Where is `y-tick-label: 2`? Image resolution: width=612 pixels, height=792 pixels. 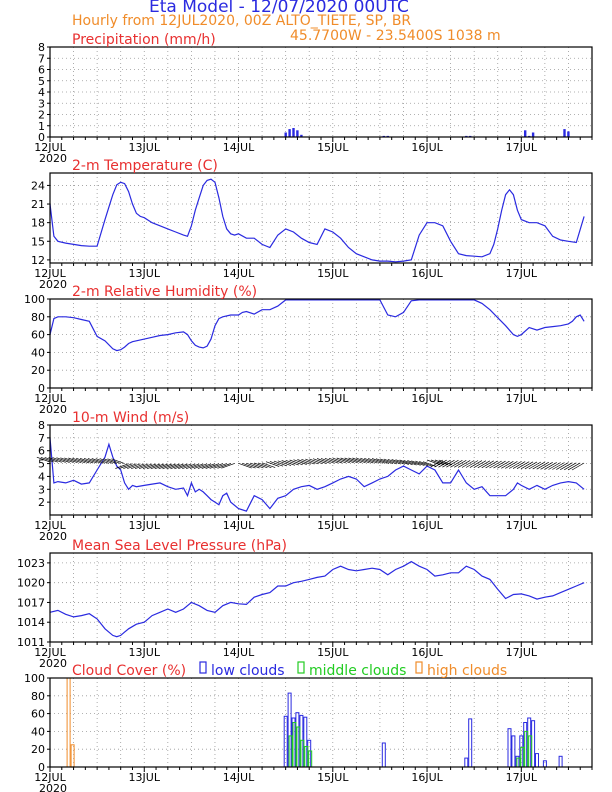 y-tick-label: 2 is located at coordinates (41, 502).